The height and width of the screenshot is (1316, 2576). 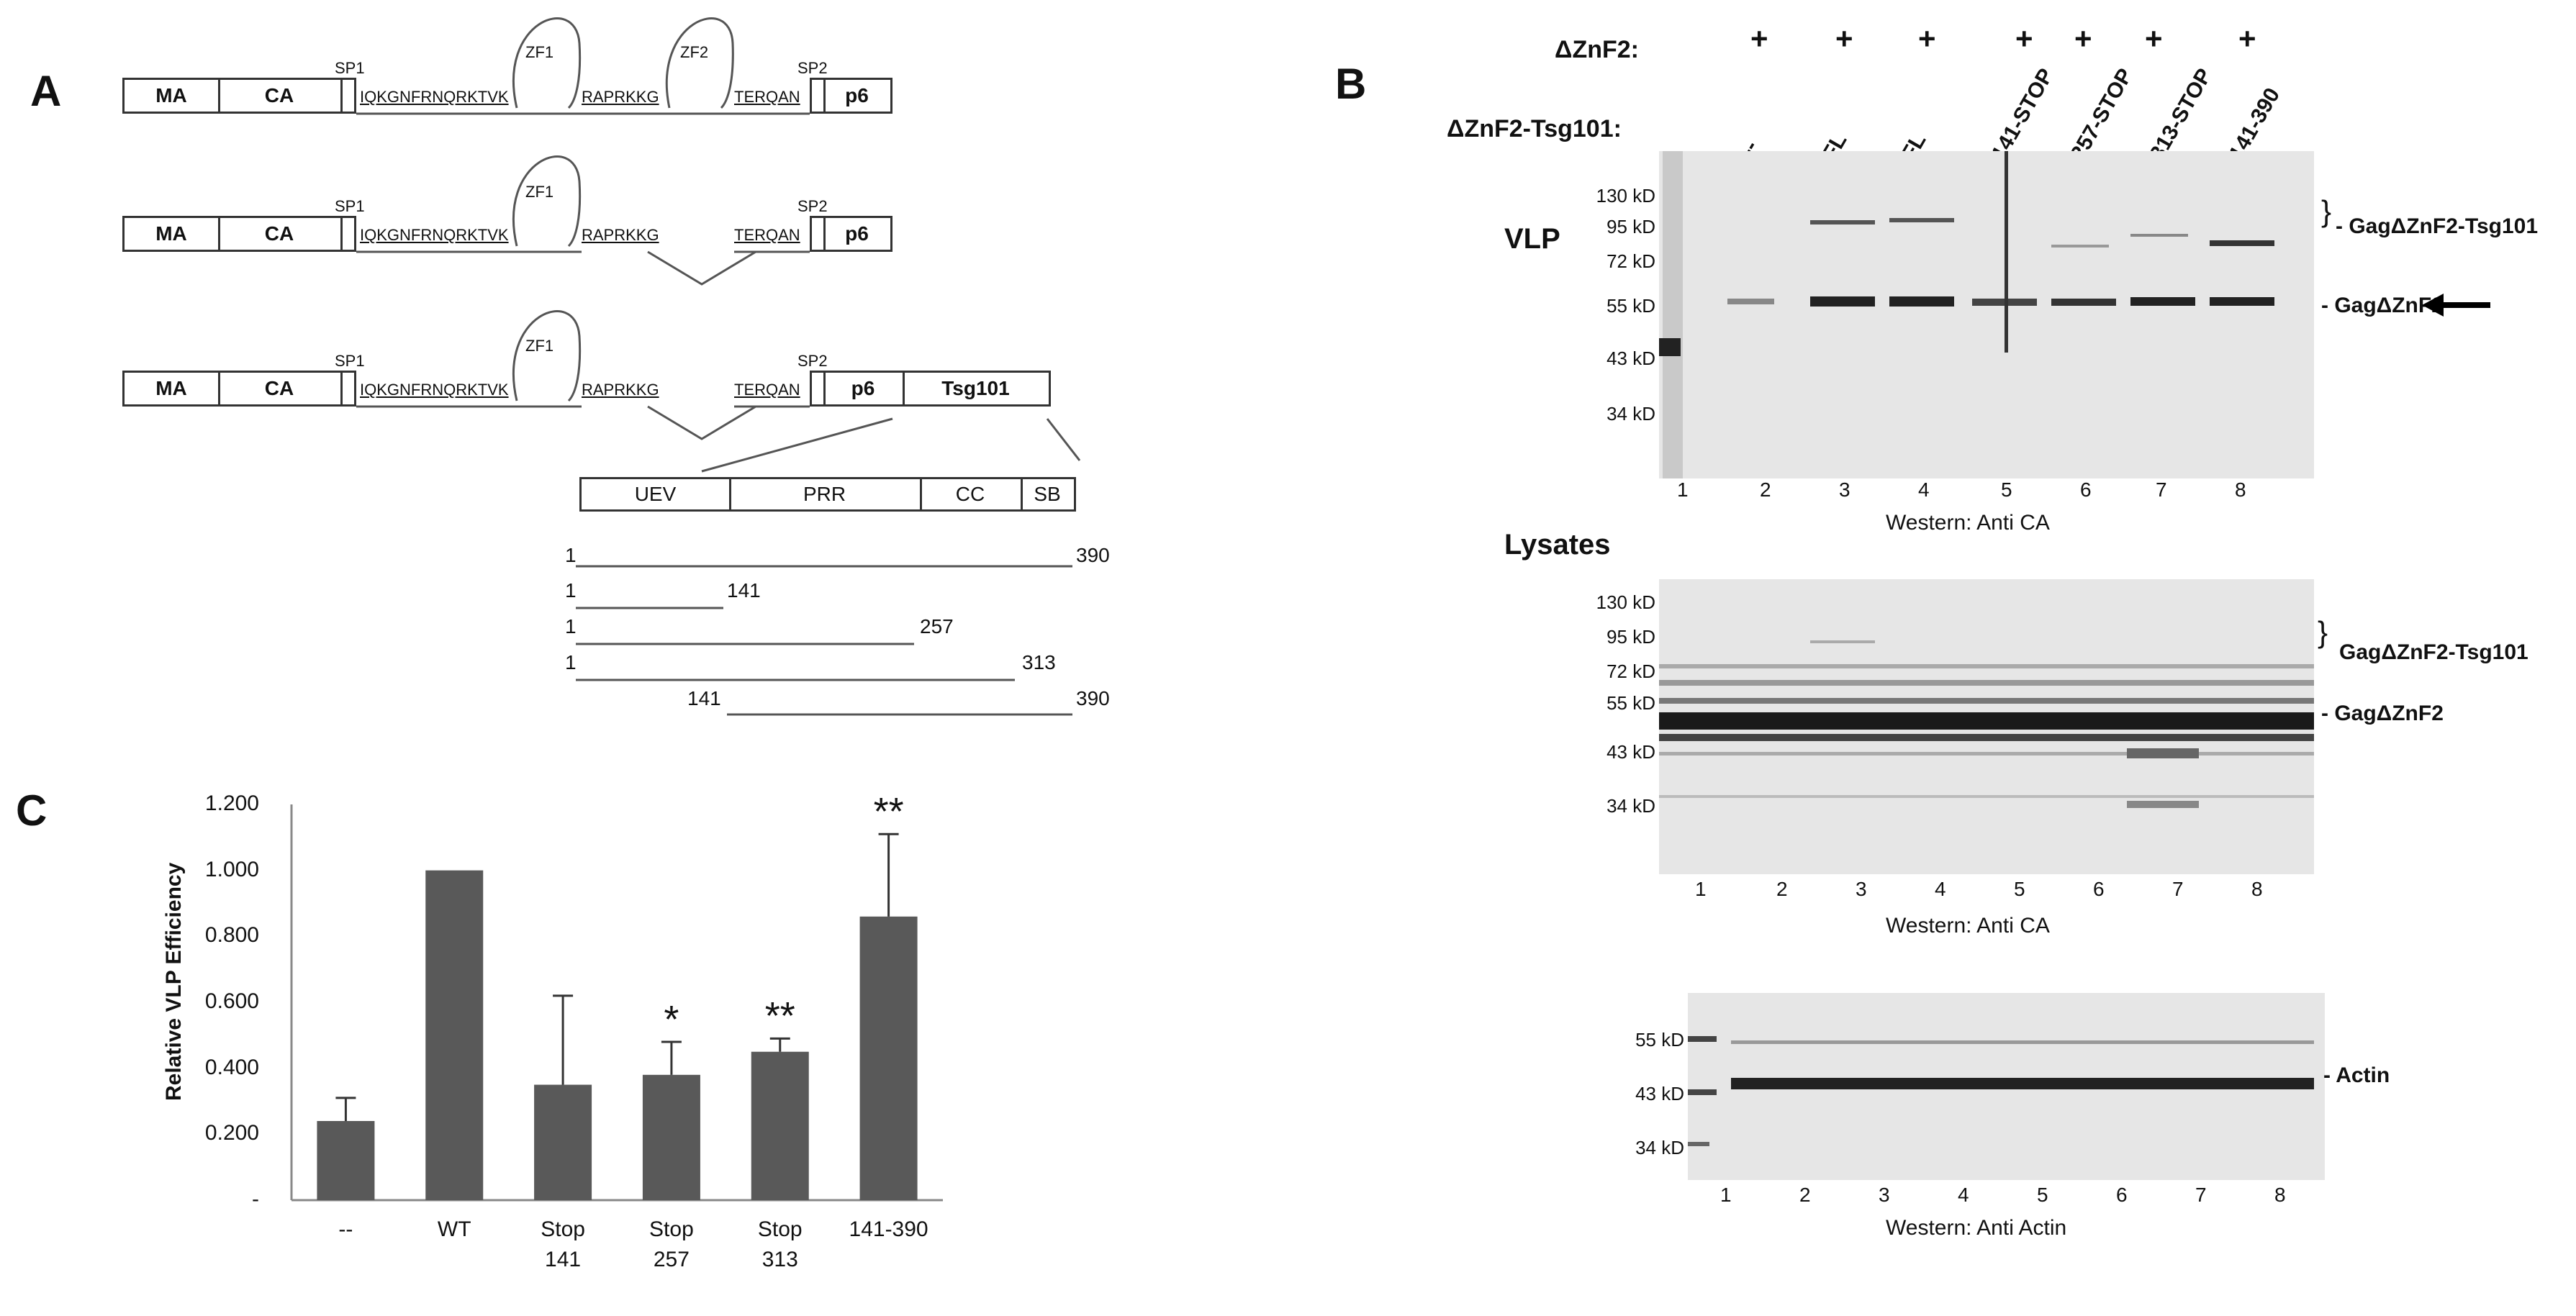 I want to click on zf2-deletion, so click(x=701, y=423).